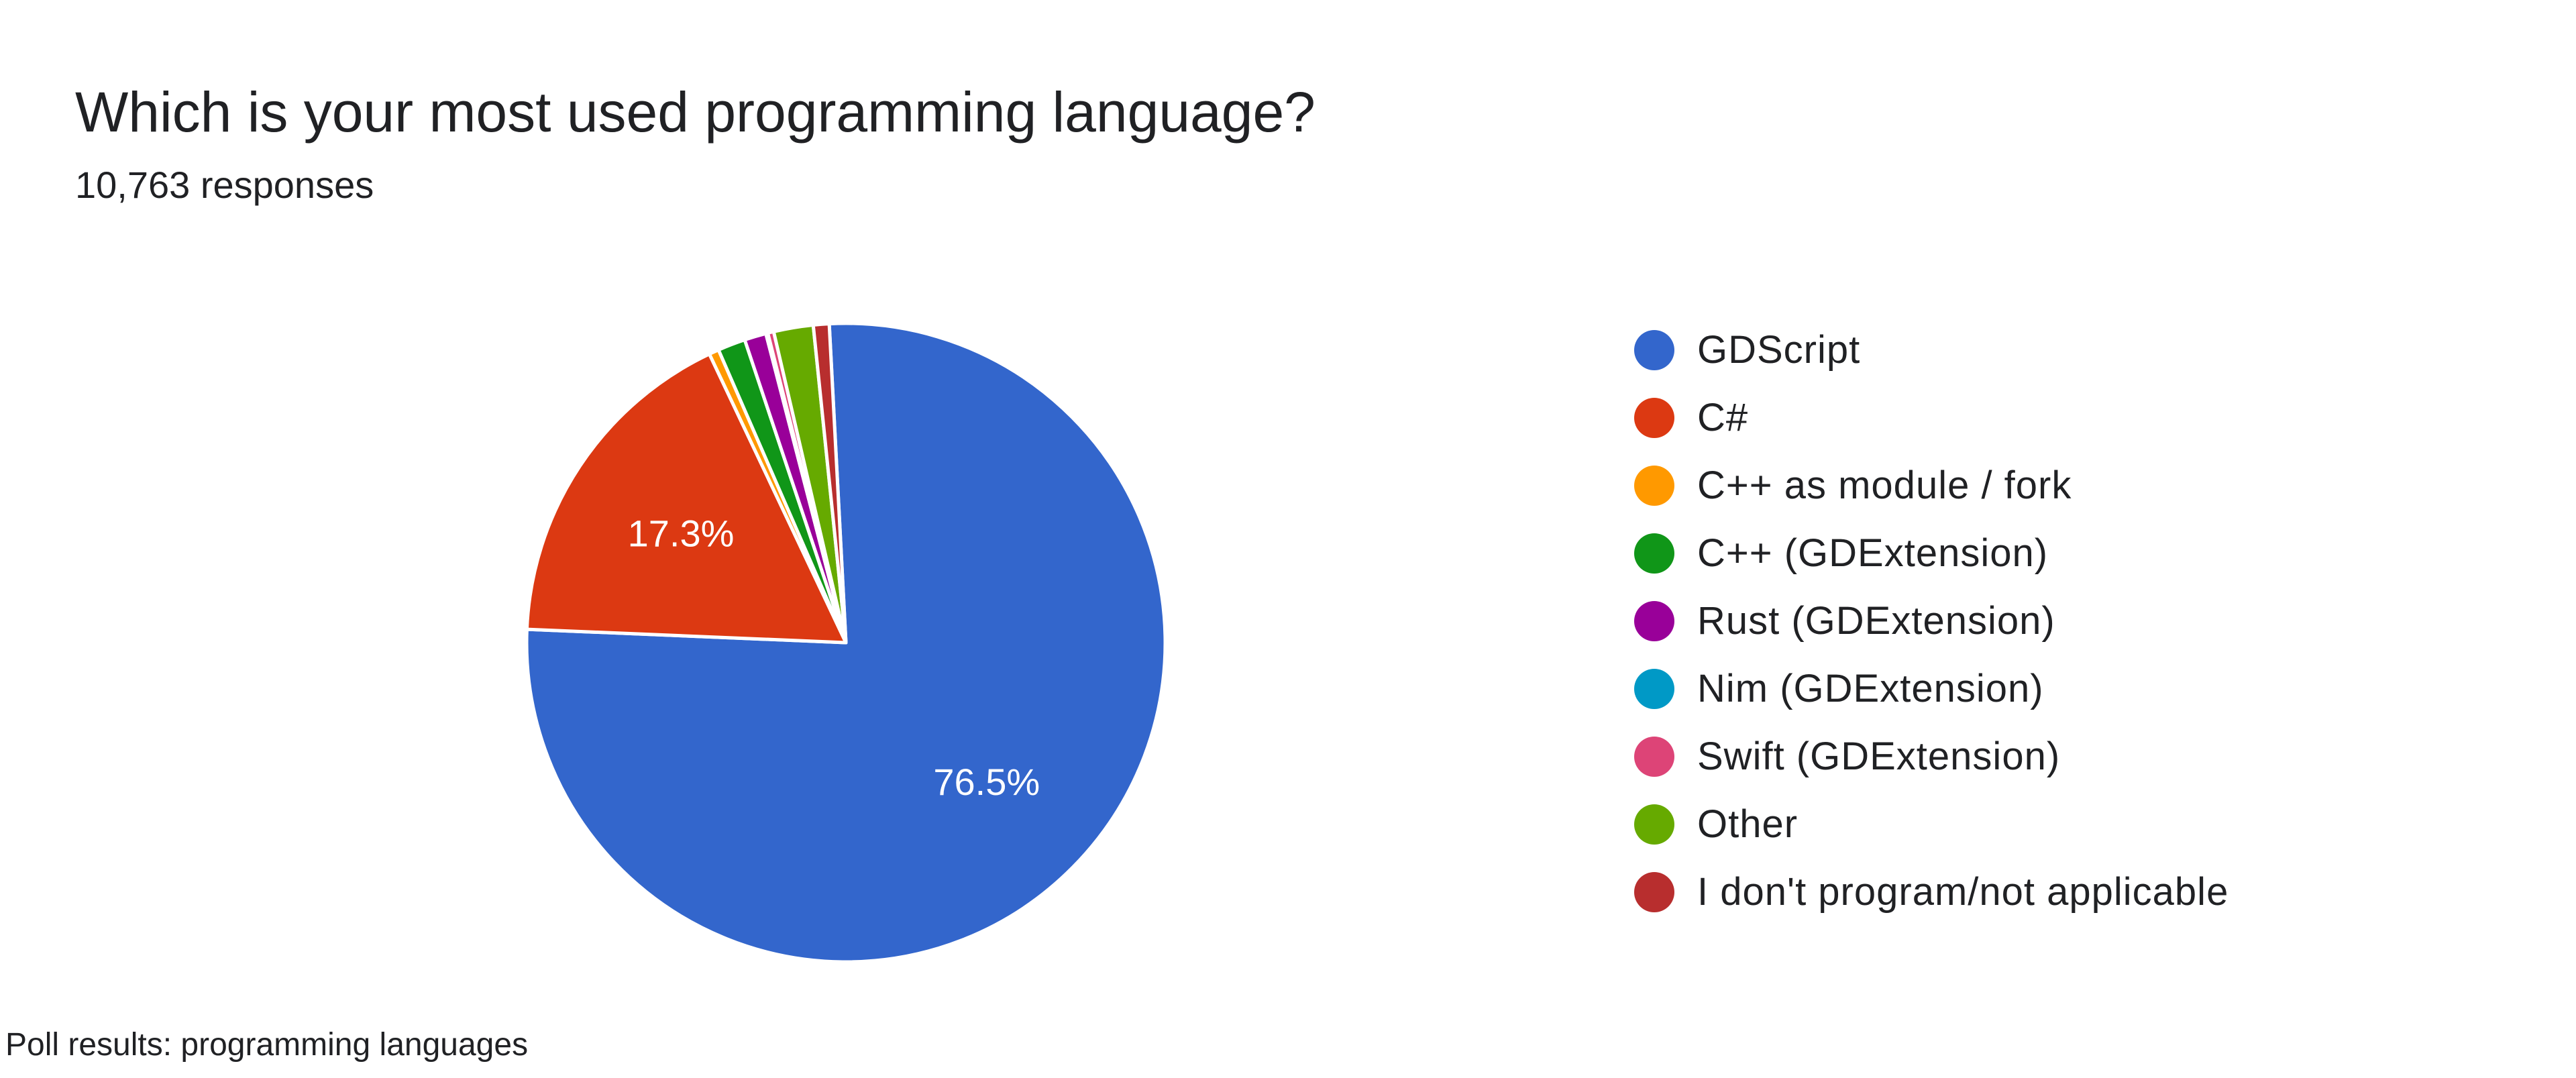  What do you see at coordinates (681, 533) in the screenshot?
I see `slice-data-label: 17.3%` at bounding box center [681, 533].